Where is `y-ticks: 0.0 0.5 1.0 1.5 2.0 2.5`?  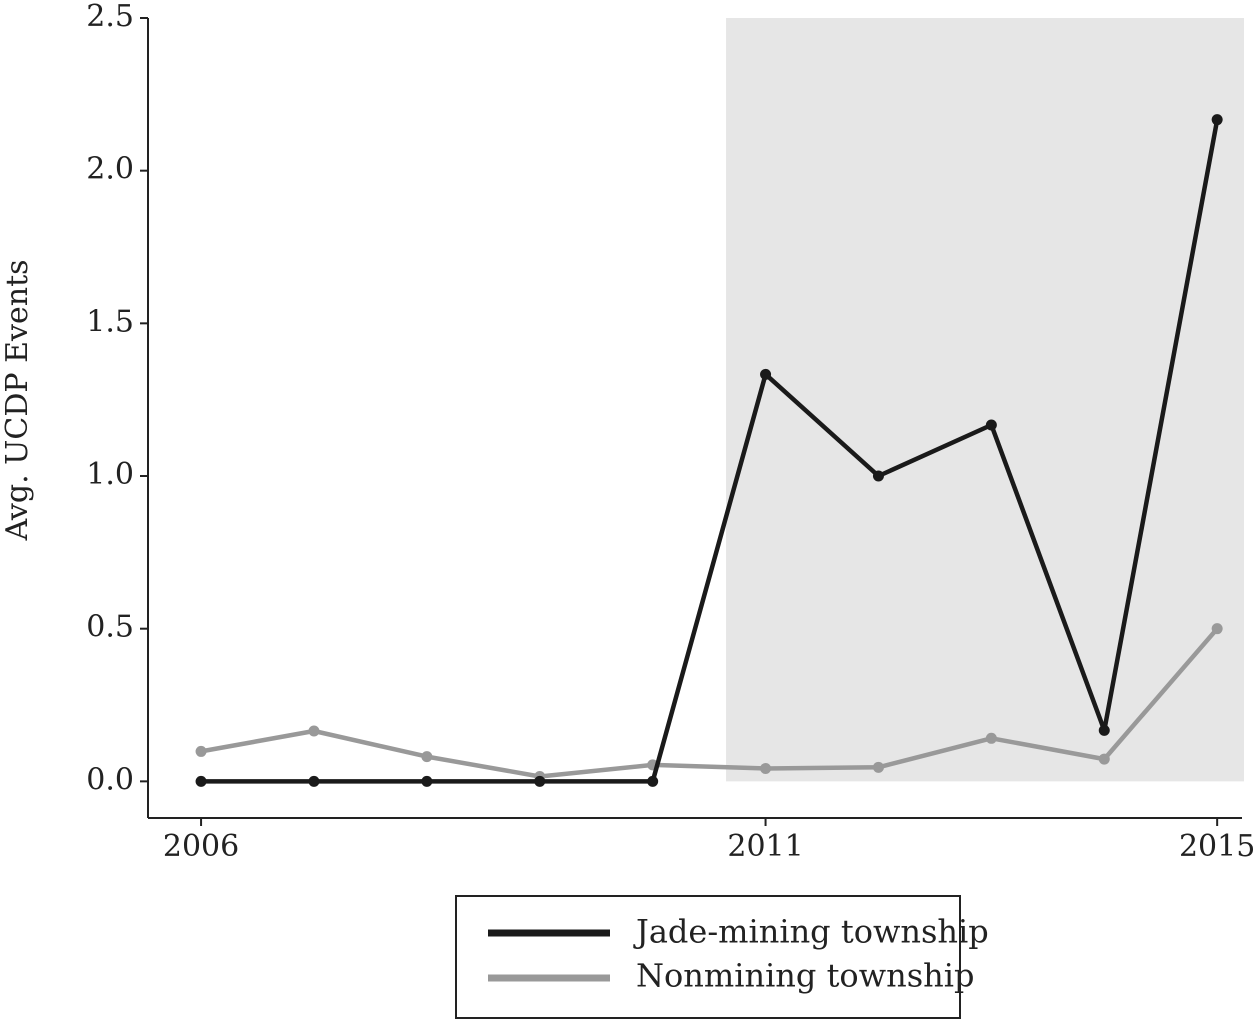 y-ticks: 0.0 0.5 1.0 1.5 2.0 2.5 is located at coordinates (117, 398).